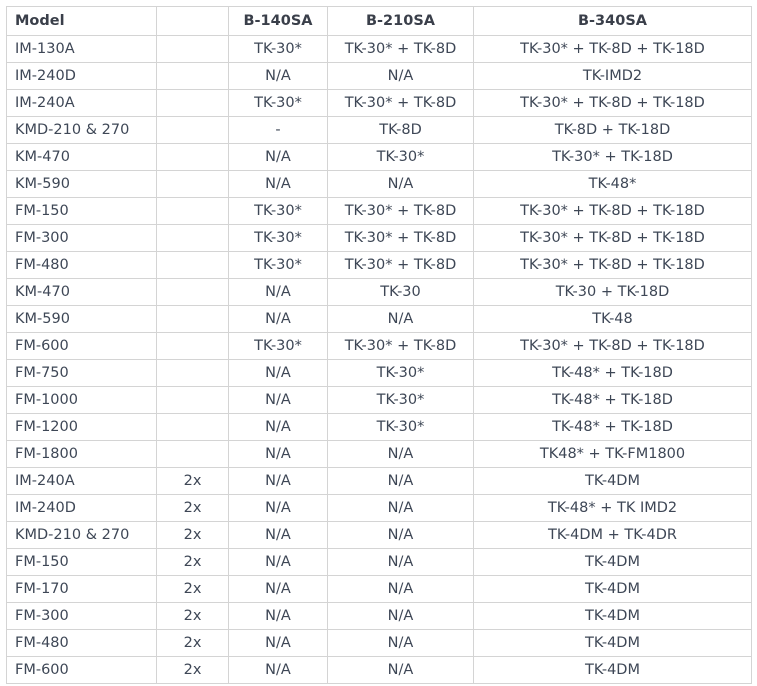 This screenshot has width=757, height=686. I want to click on header-b-210sa: B-210SA, so click(400, 21).